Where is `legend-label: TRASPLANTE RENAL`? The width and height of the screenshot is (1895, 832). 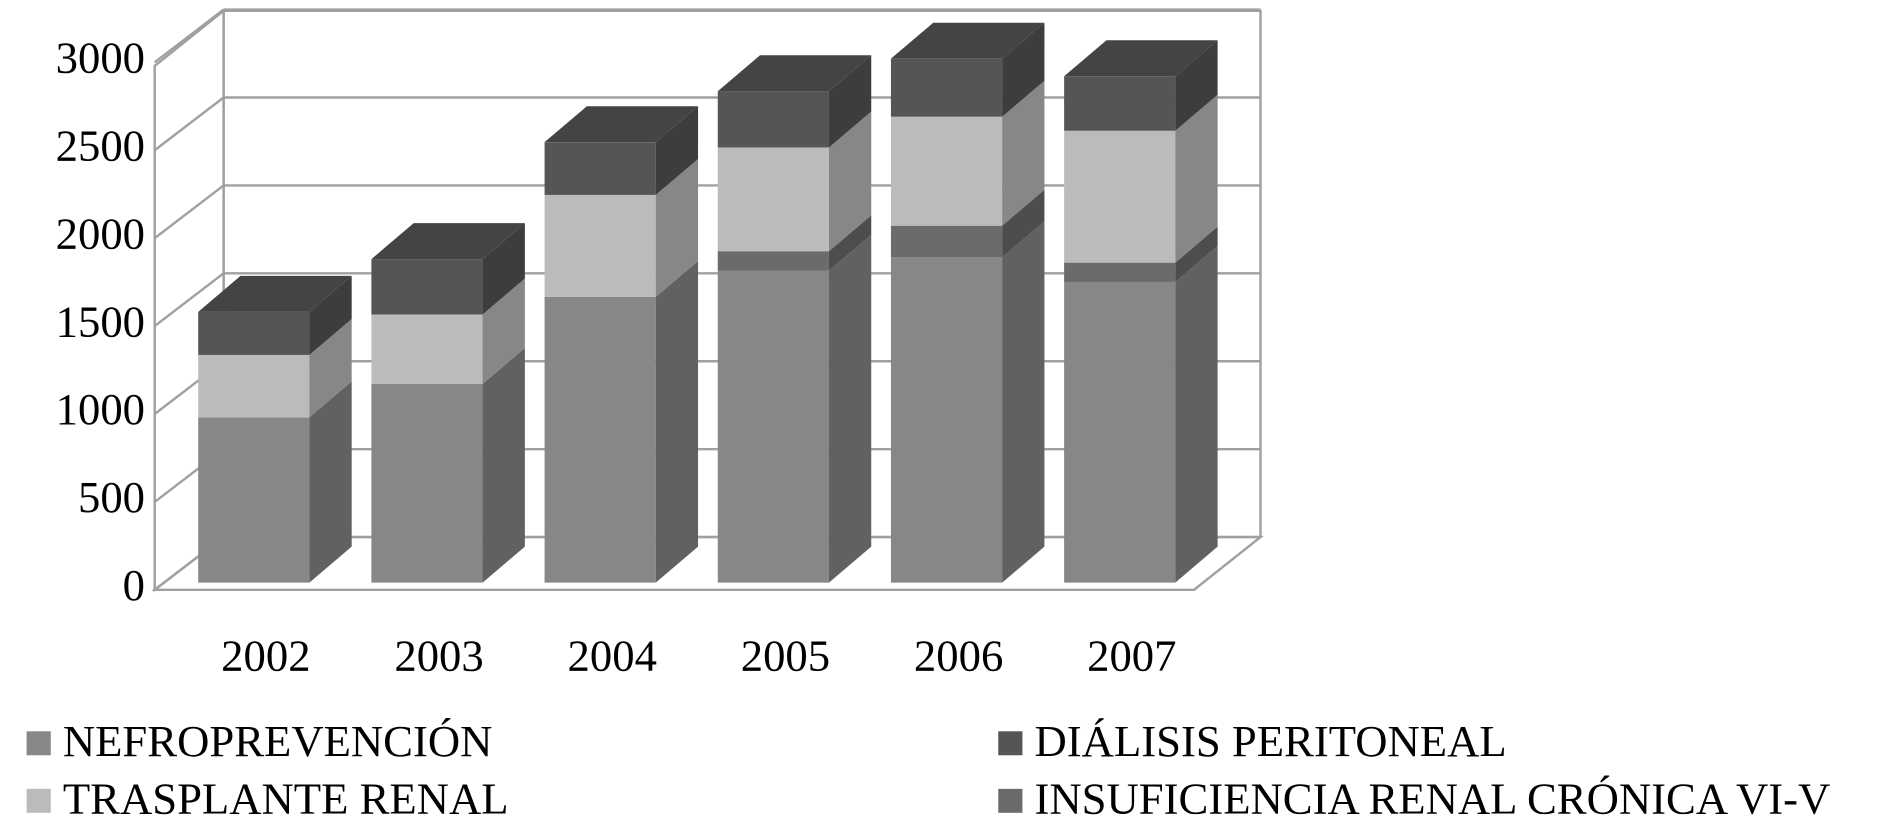 legend-label: TRASPLANTE RENAL is located at coordinates (286, 799).